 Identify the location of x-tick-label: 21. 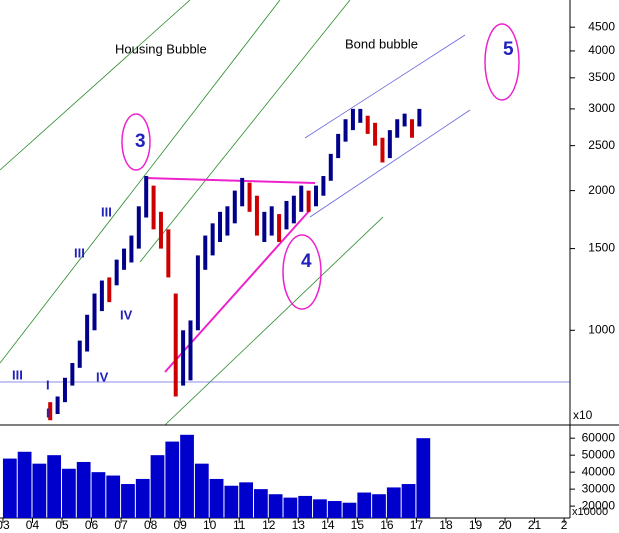
(535, 525).